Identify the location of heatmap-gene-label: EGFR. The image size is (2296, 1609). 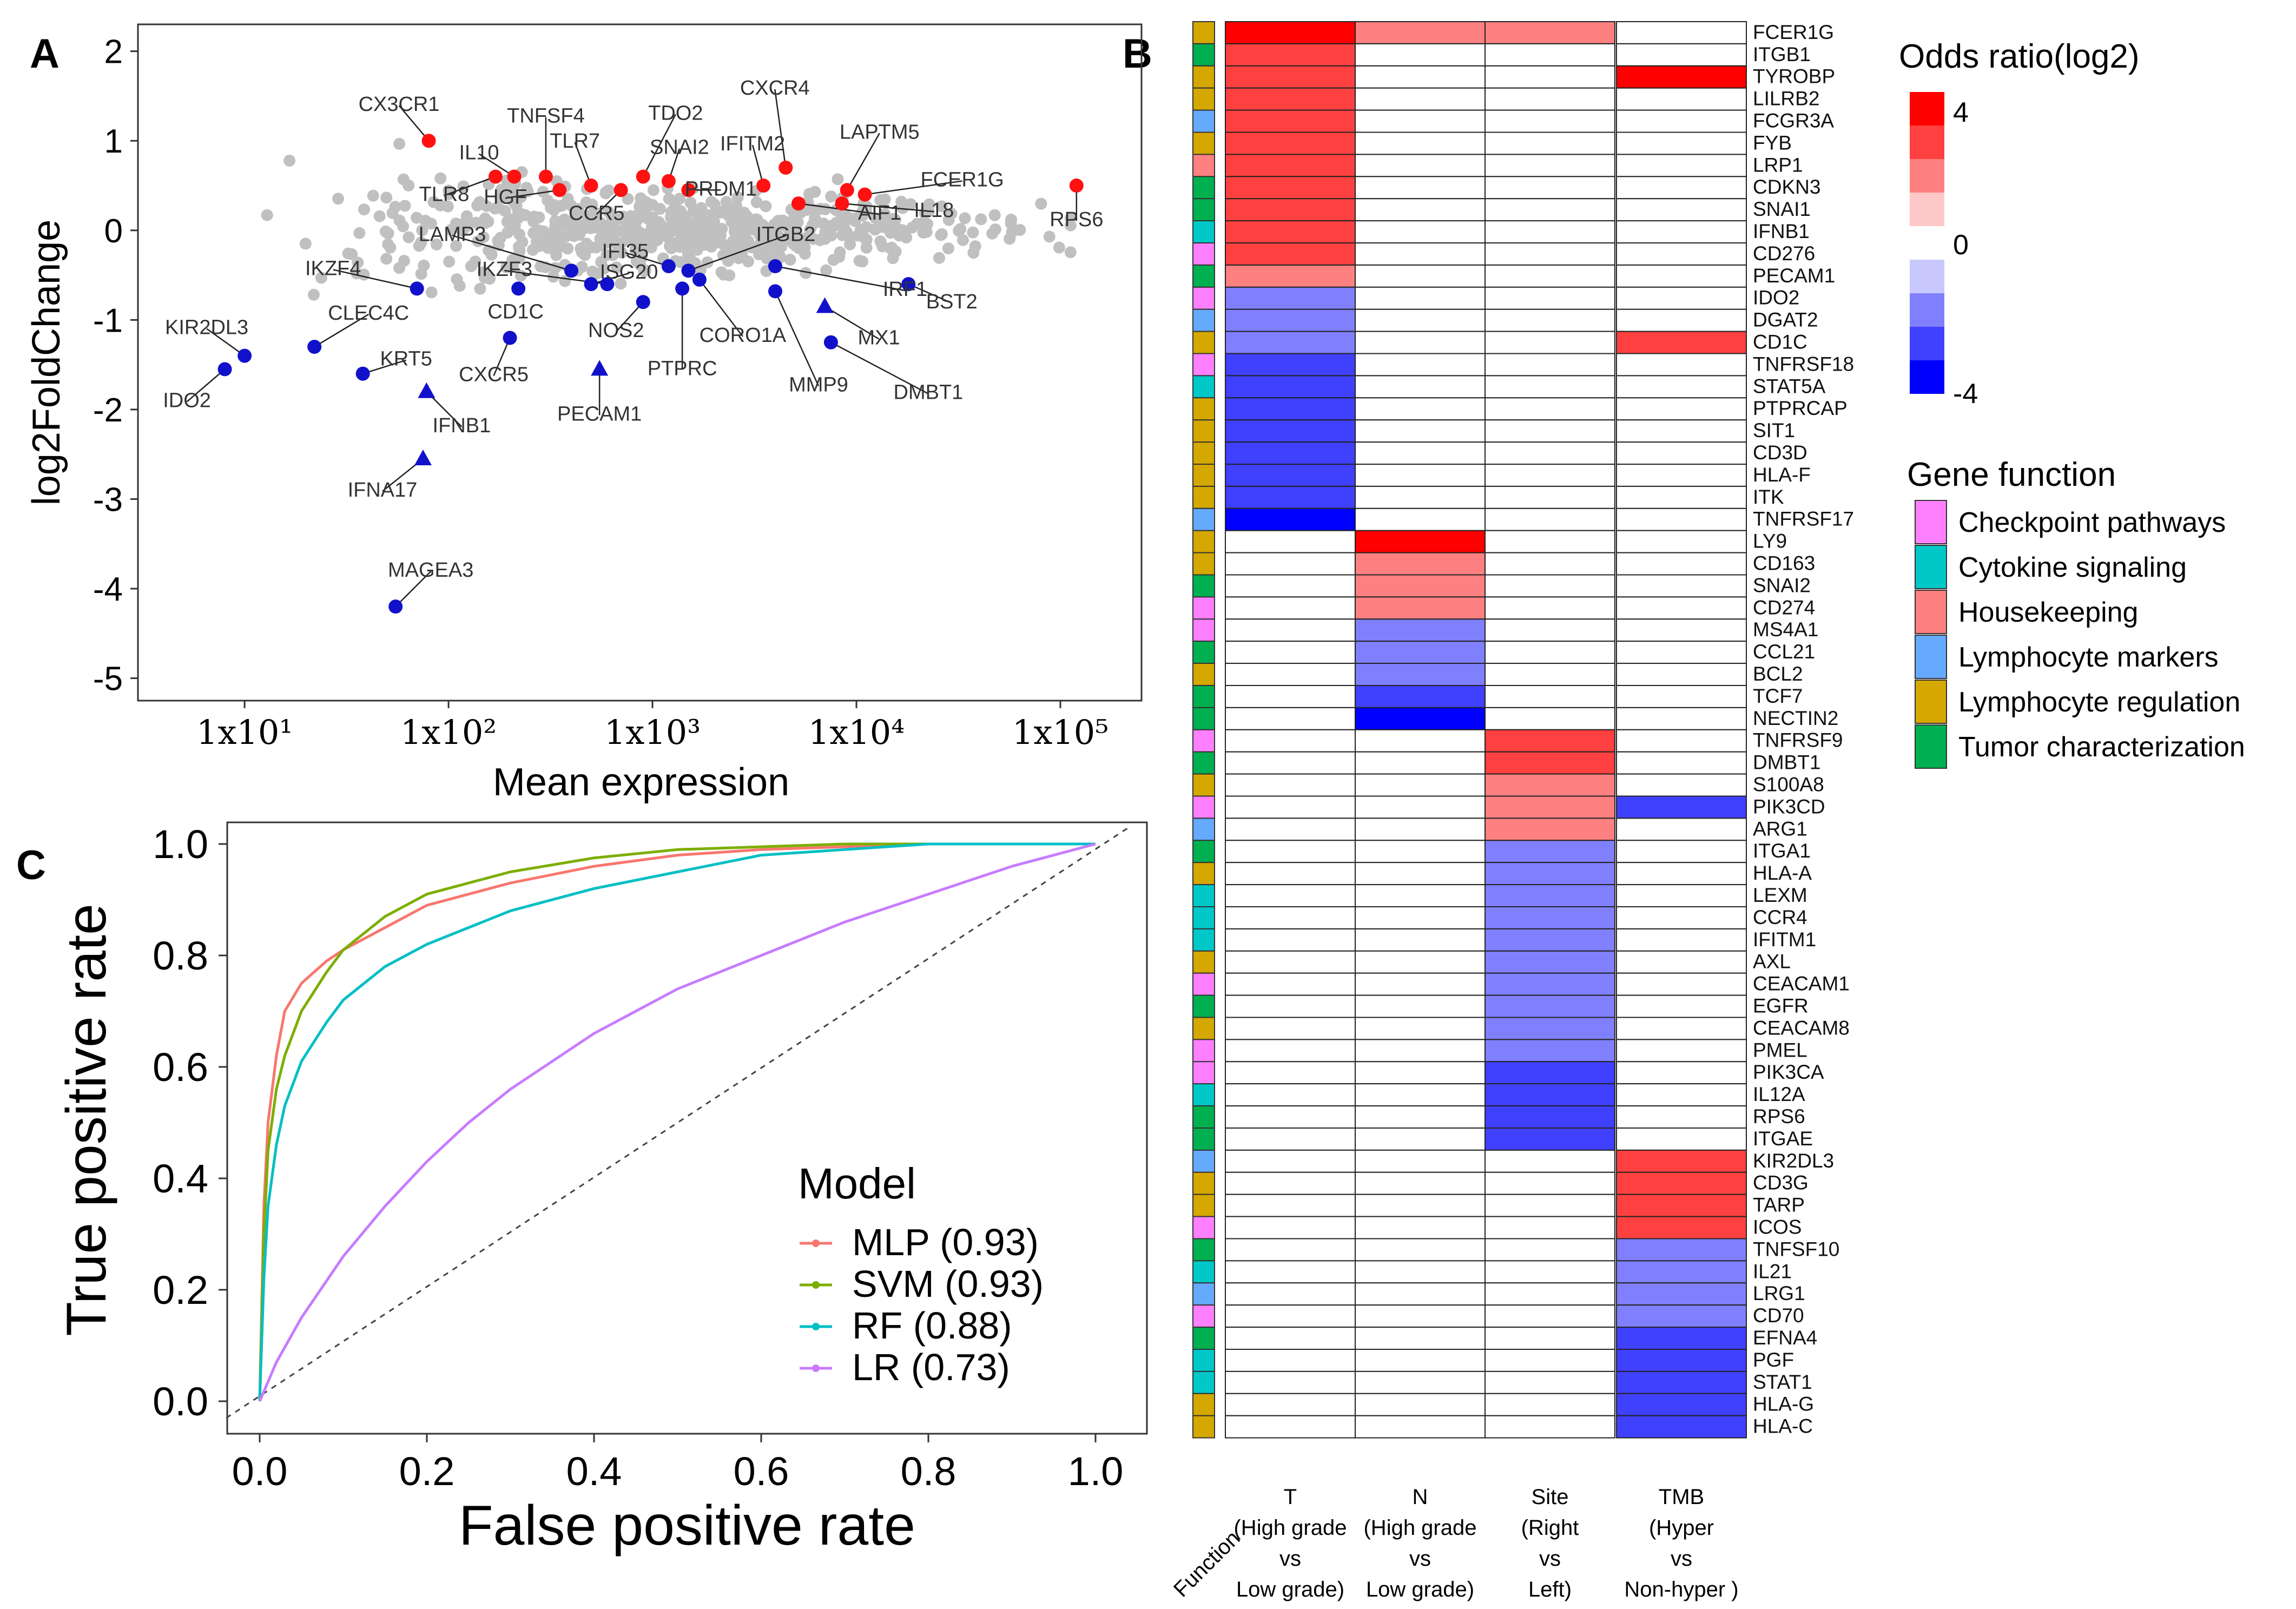
(1781, 1006).